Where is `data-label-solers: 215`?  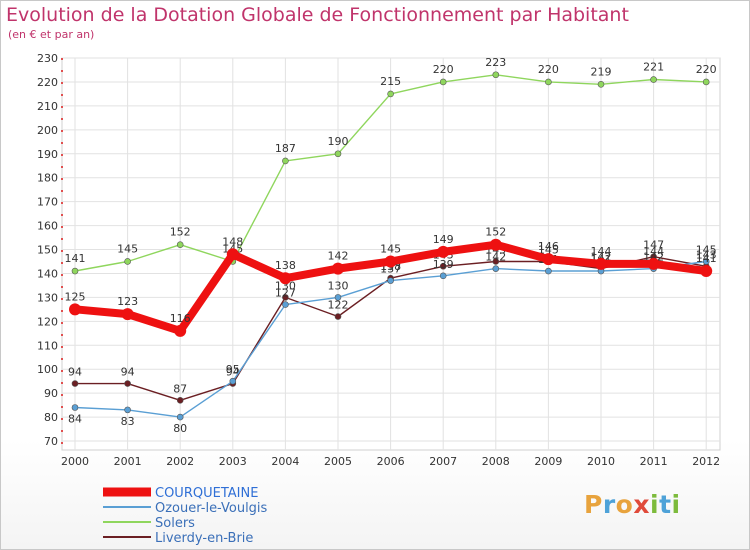
data-label-solers: 215 is located at coordinates (390, 81).